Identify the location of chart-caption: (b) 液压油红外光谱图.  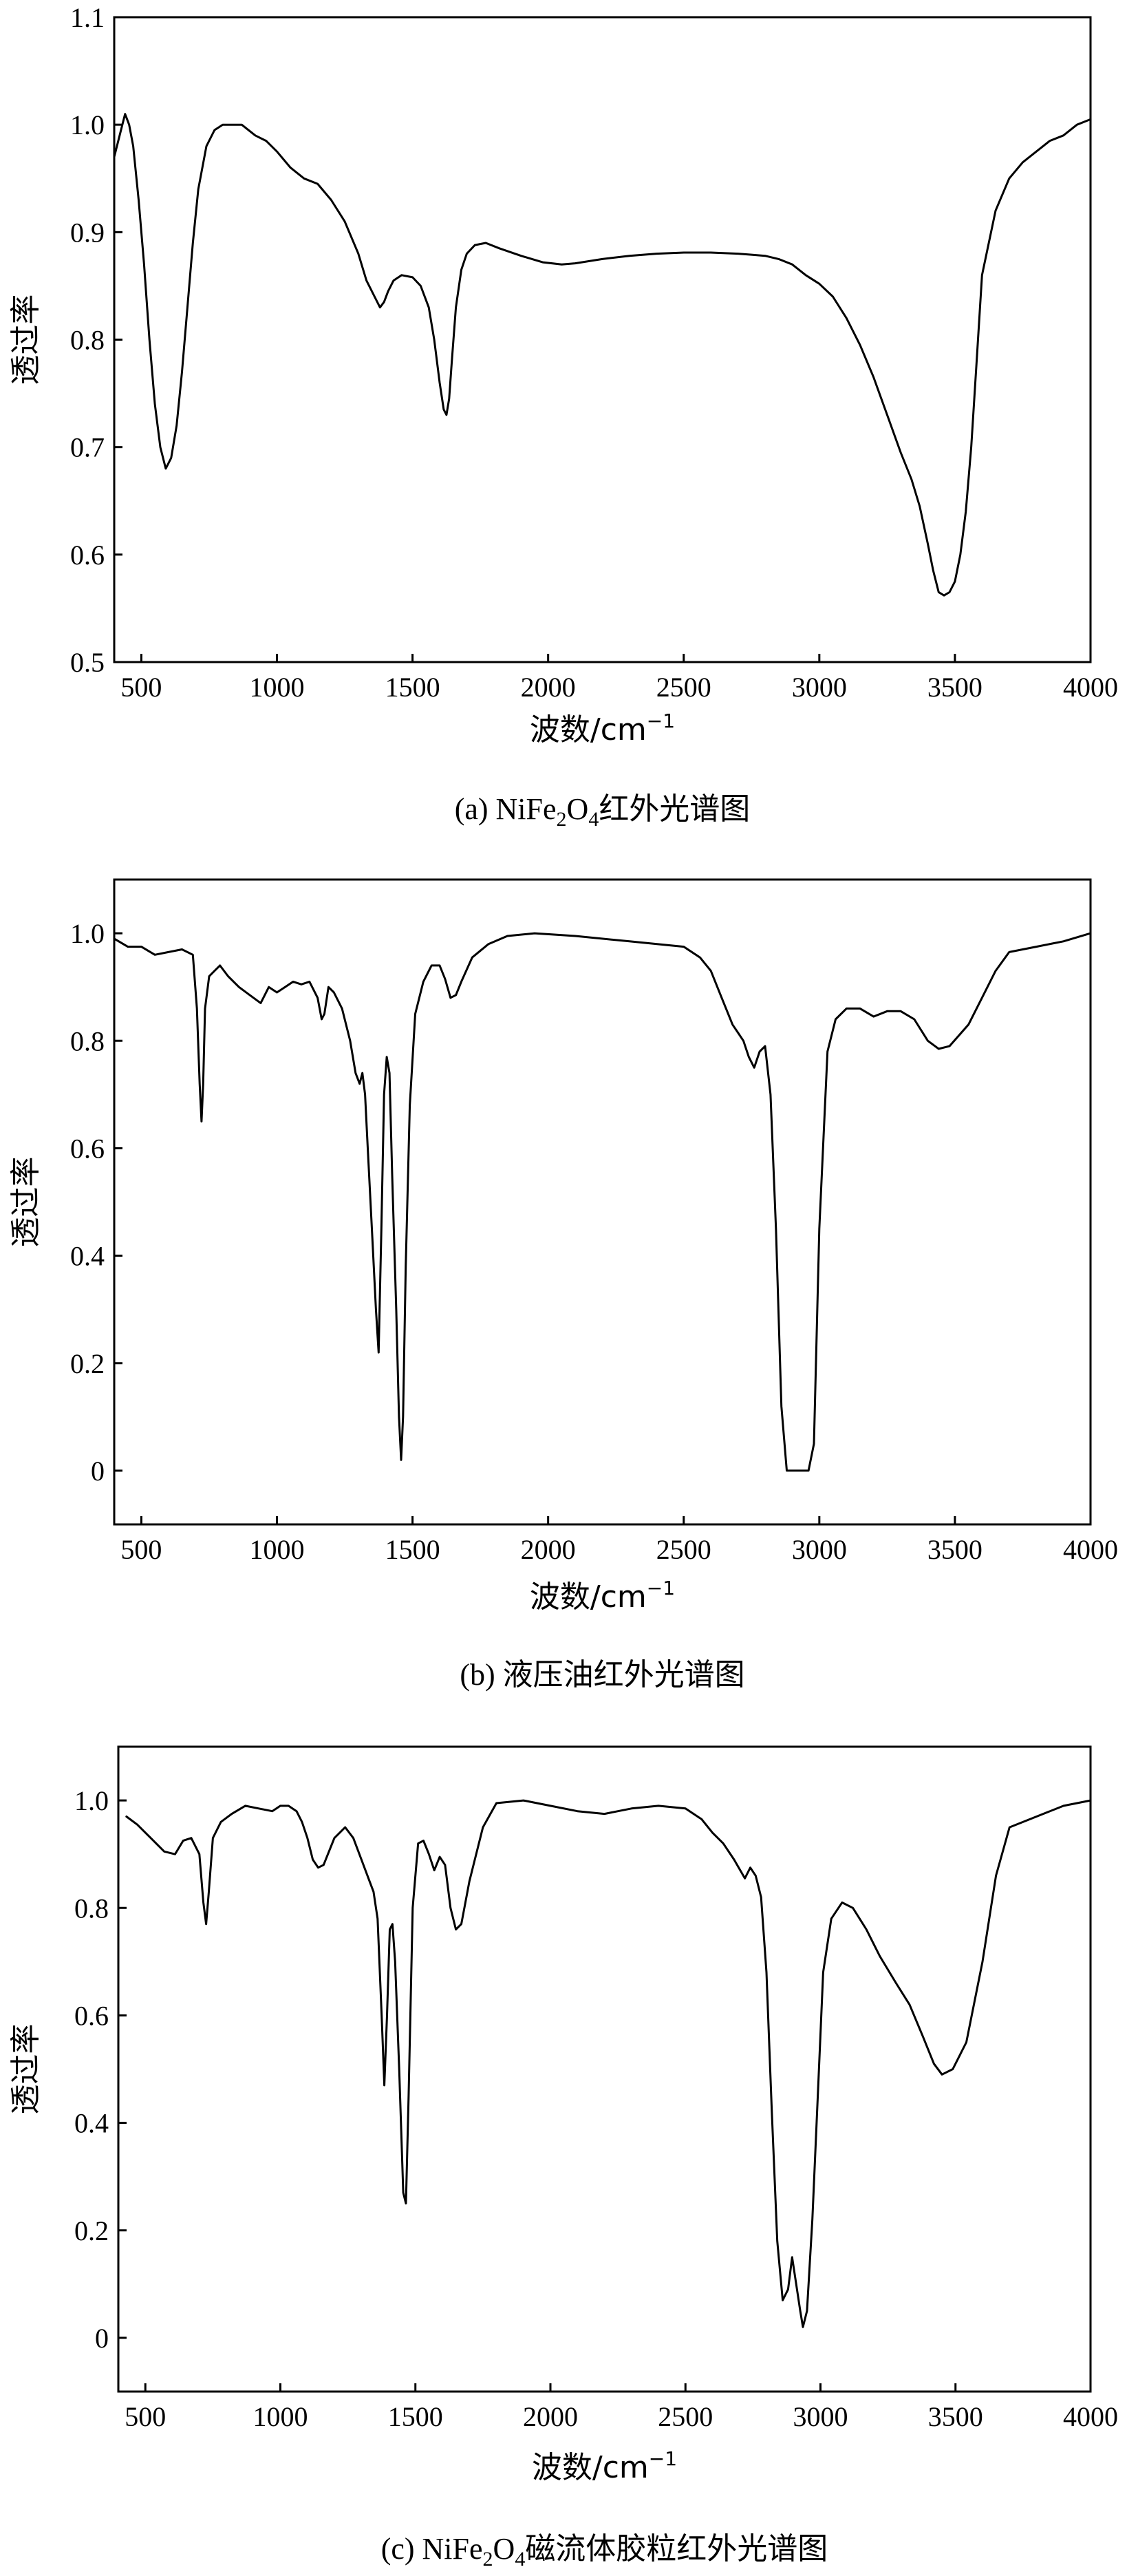
(602, 1675).